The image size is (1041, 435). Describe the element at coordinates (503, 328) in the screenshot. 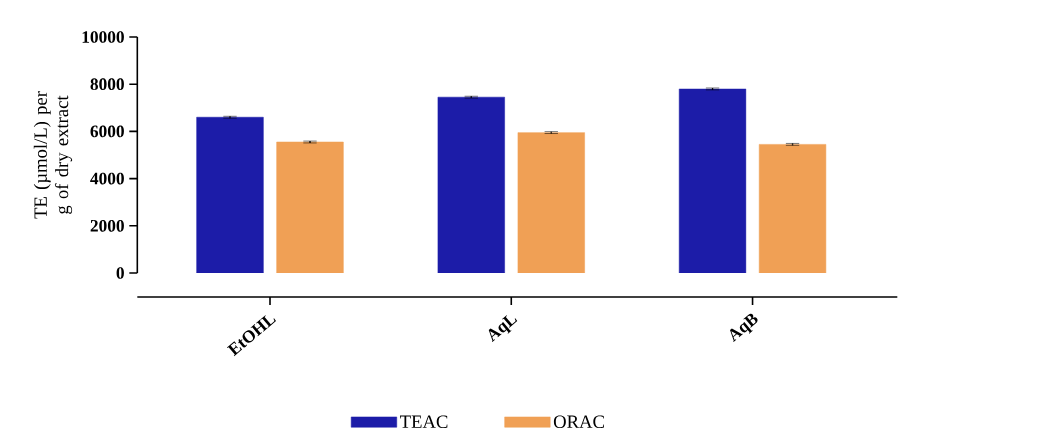

I see `x-tick-label: AqL` at that location.